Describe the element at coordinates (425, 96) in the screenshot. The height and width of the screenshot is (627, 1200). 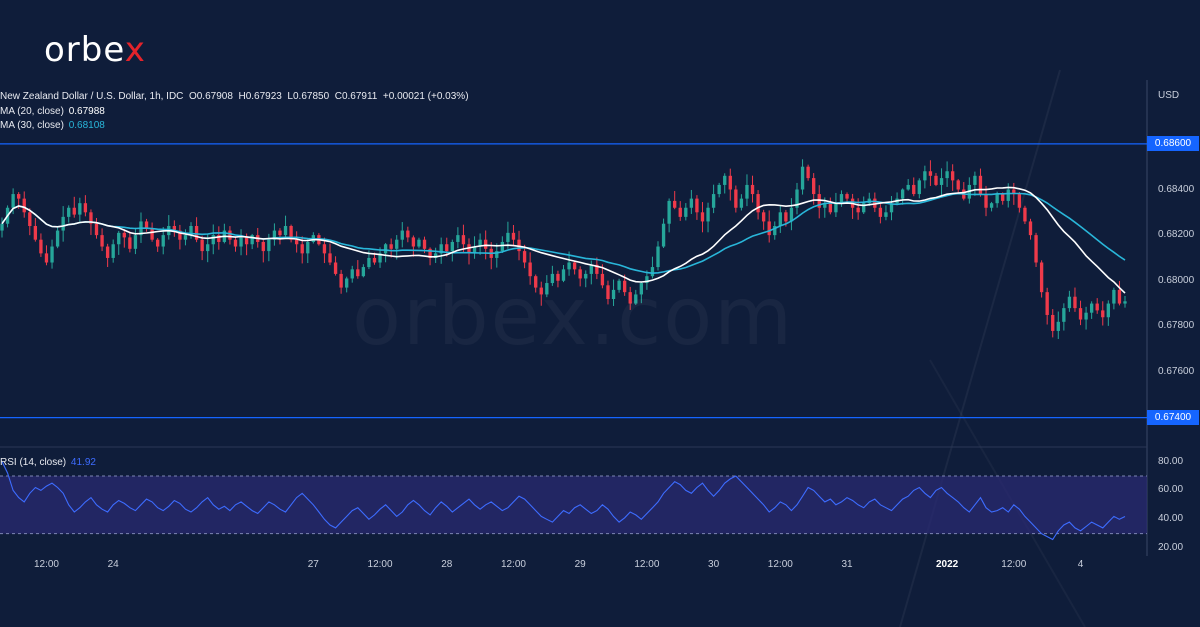
I see `change-value: +0.00021 (+0.03%)` at that location.